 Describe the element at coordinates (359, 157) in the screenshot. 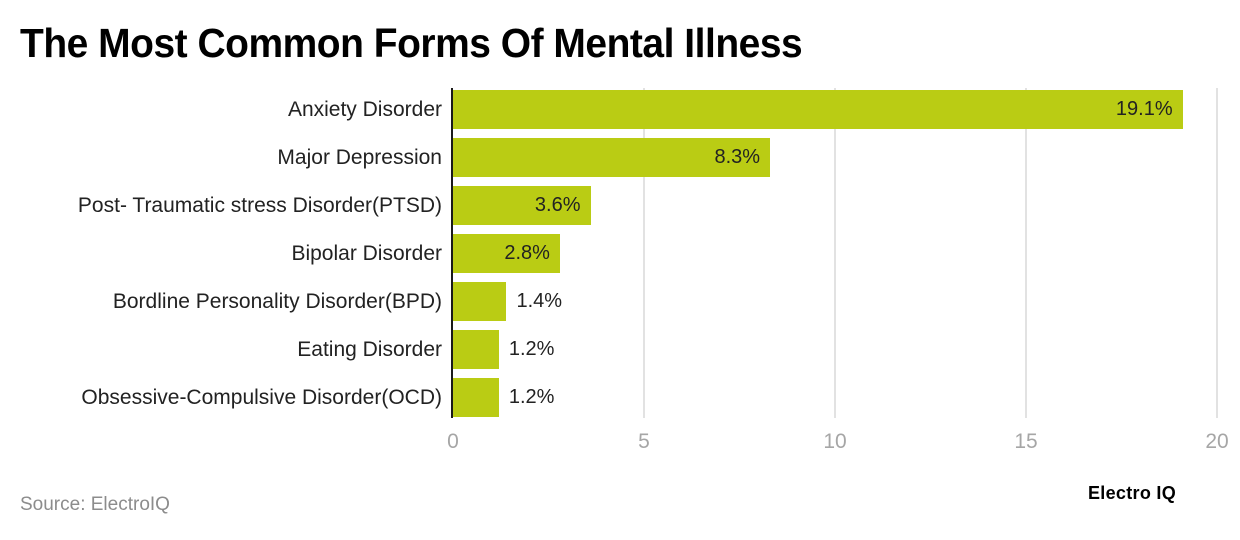

I see `category-label: Major Depression` at that location.